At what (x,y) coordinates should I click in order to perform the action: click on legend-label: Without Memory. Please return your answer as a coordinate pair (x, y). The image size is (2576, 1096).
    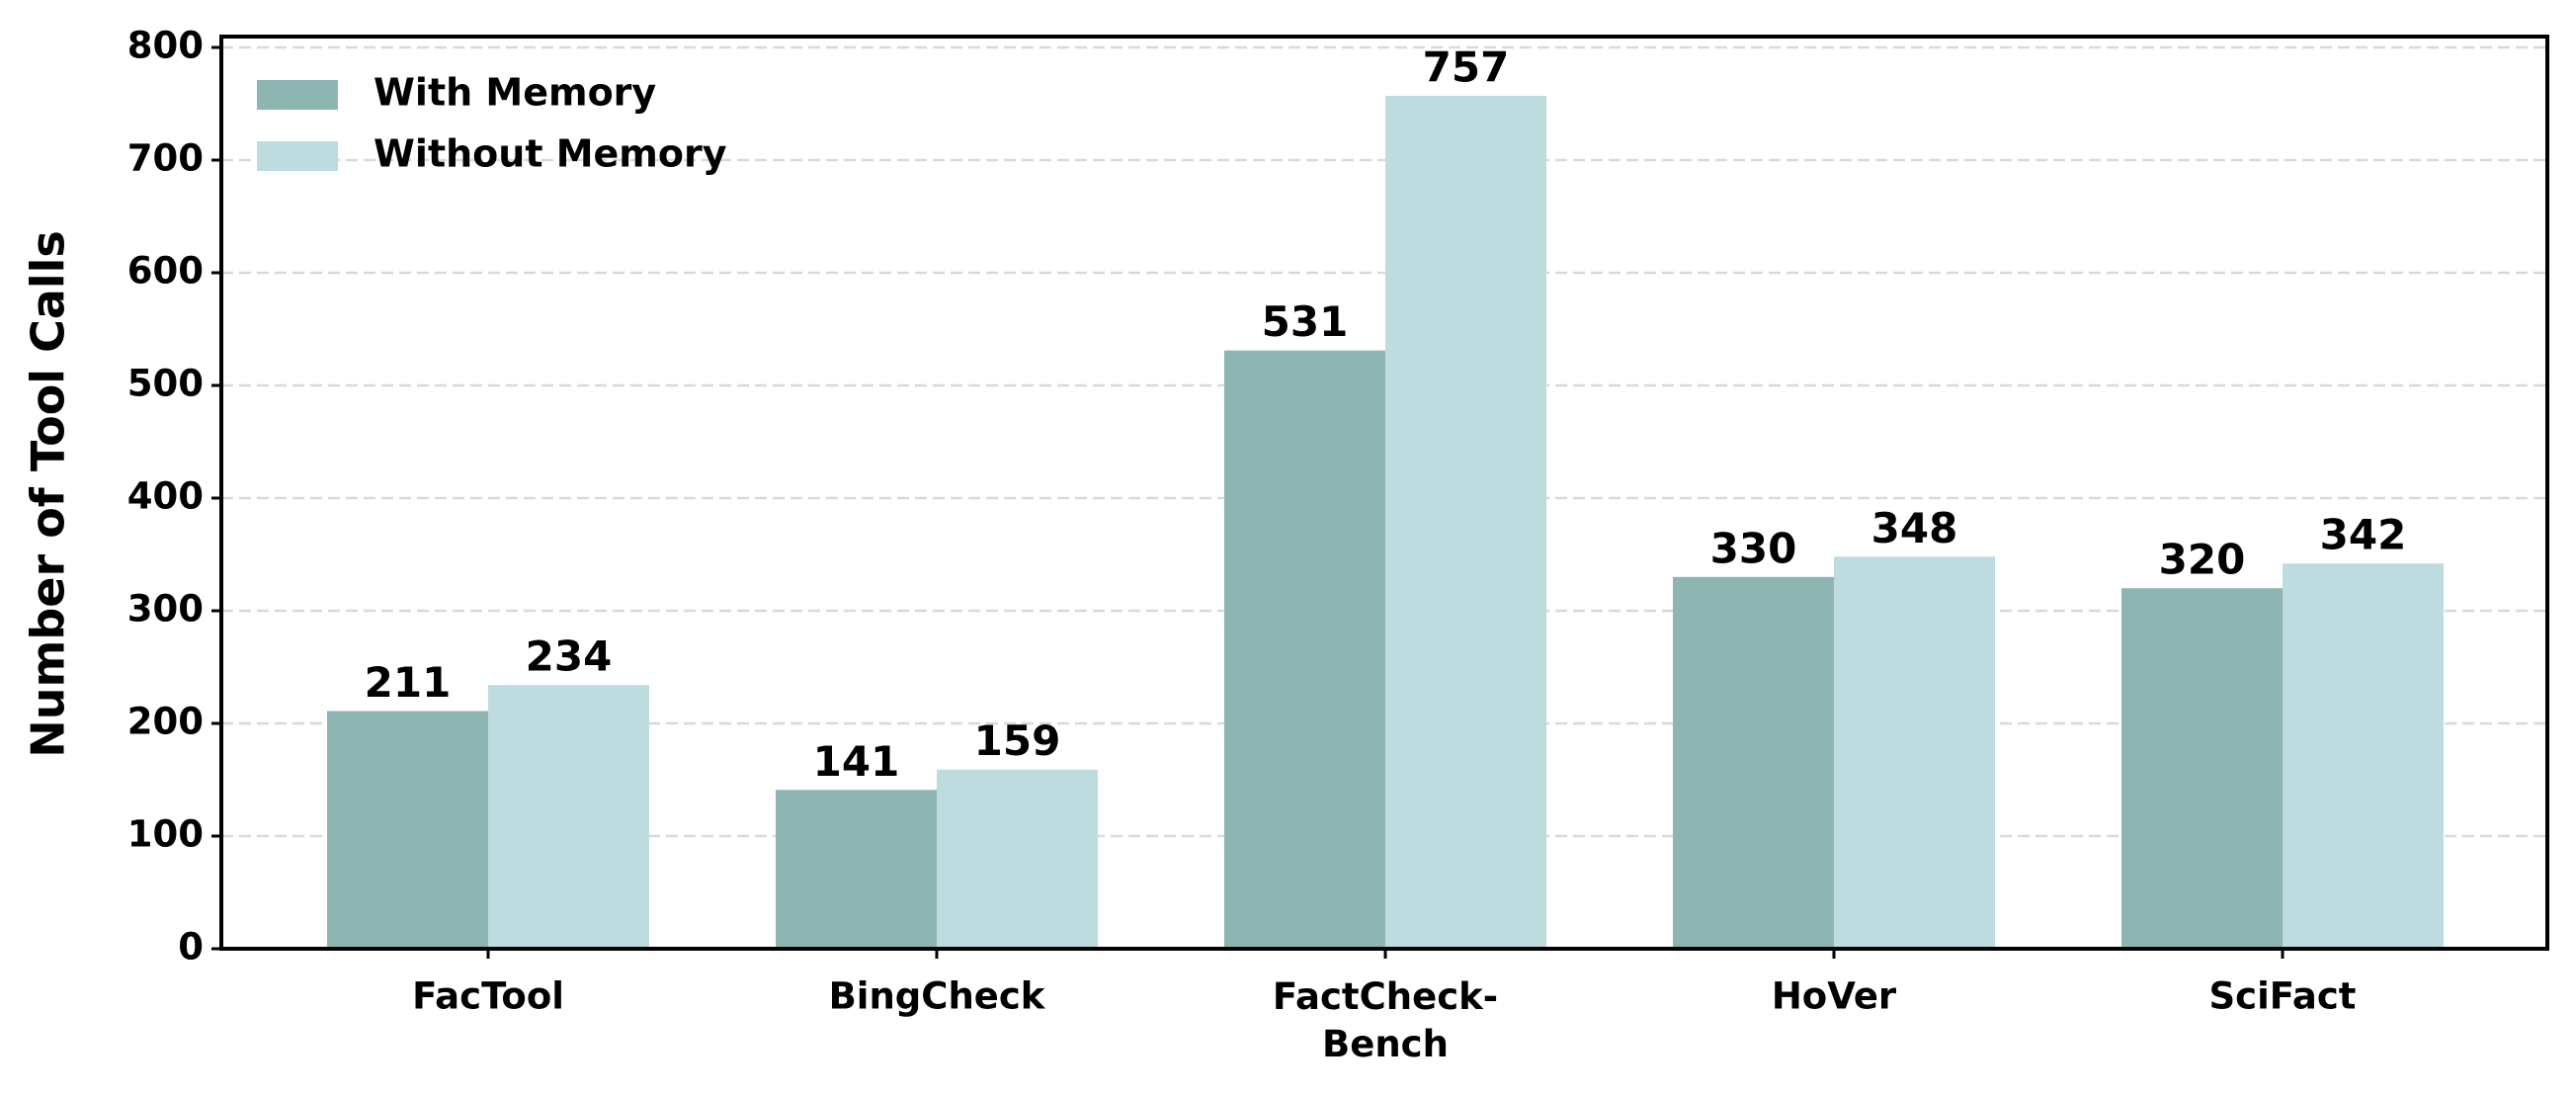
    Looking at the image, I should click on (550, 154).